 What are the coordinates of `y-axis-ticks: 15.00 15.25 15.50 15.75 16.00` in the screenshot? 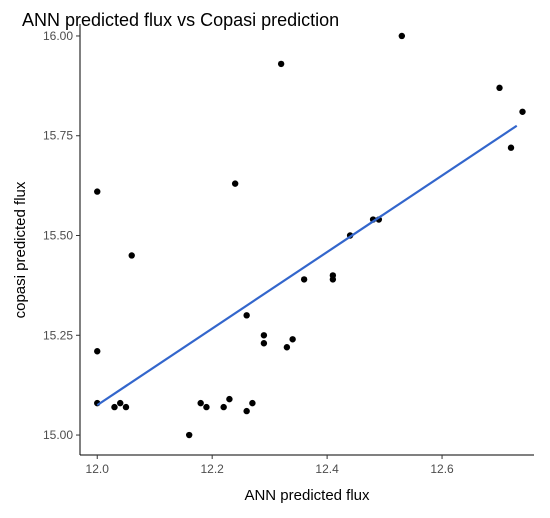 It's located at (61, 235).